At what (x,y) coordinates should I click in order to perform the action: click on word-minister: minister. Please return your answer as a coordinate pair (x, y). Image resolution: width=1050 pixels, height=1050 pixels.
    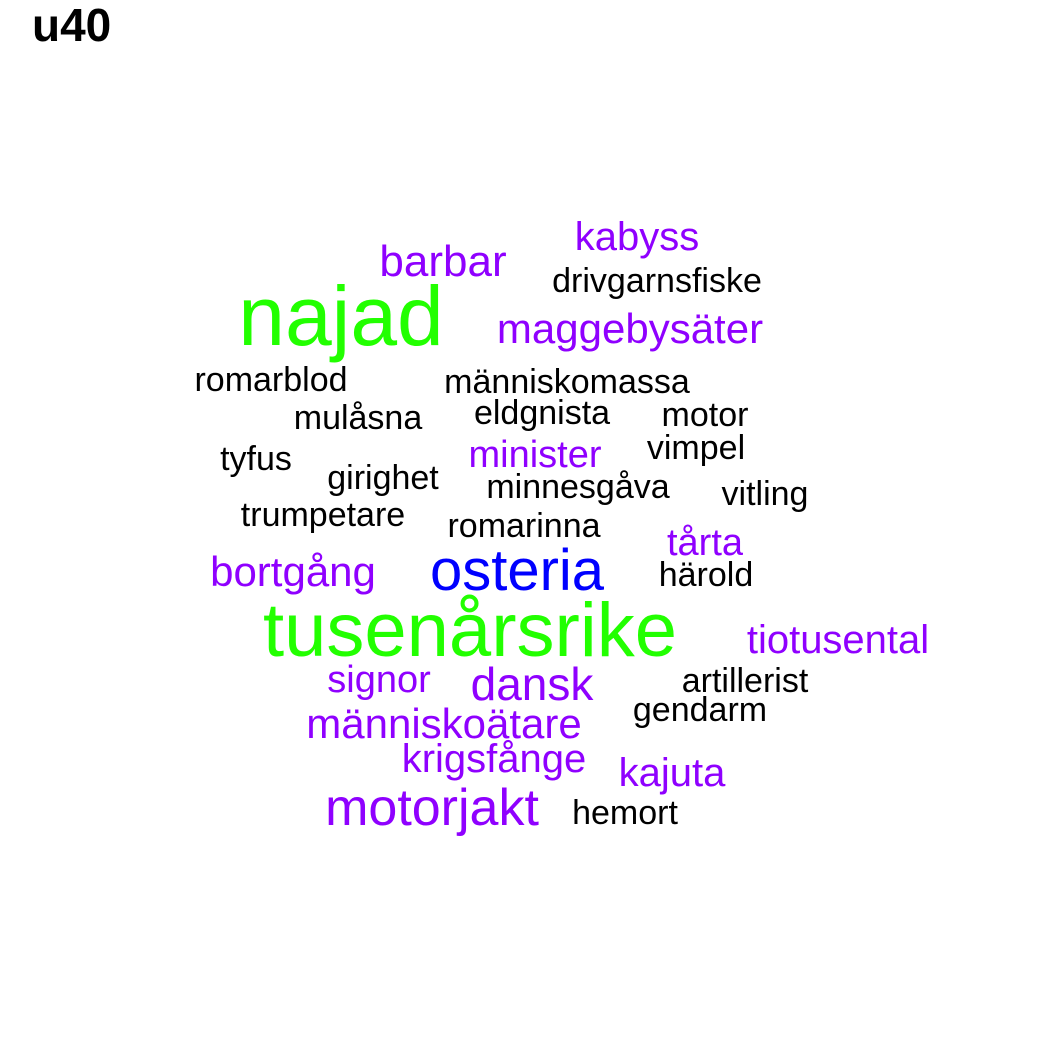
    Looking at the image, I should click on (535, 455).